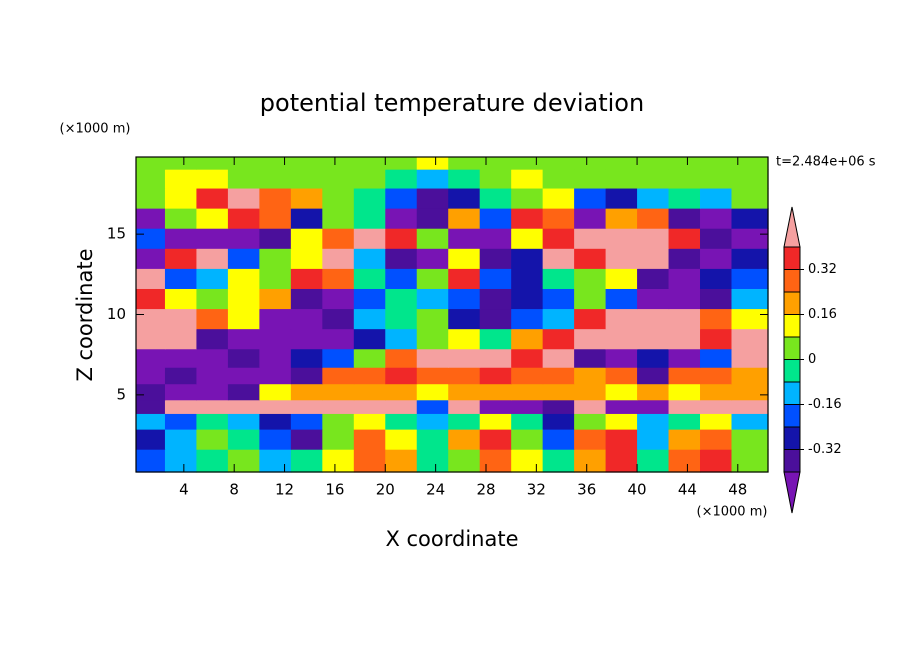 The height and width of the screenshot is (658, 904). I want to click on colorbar-tick-label: 0, so click(812, 359).